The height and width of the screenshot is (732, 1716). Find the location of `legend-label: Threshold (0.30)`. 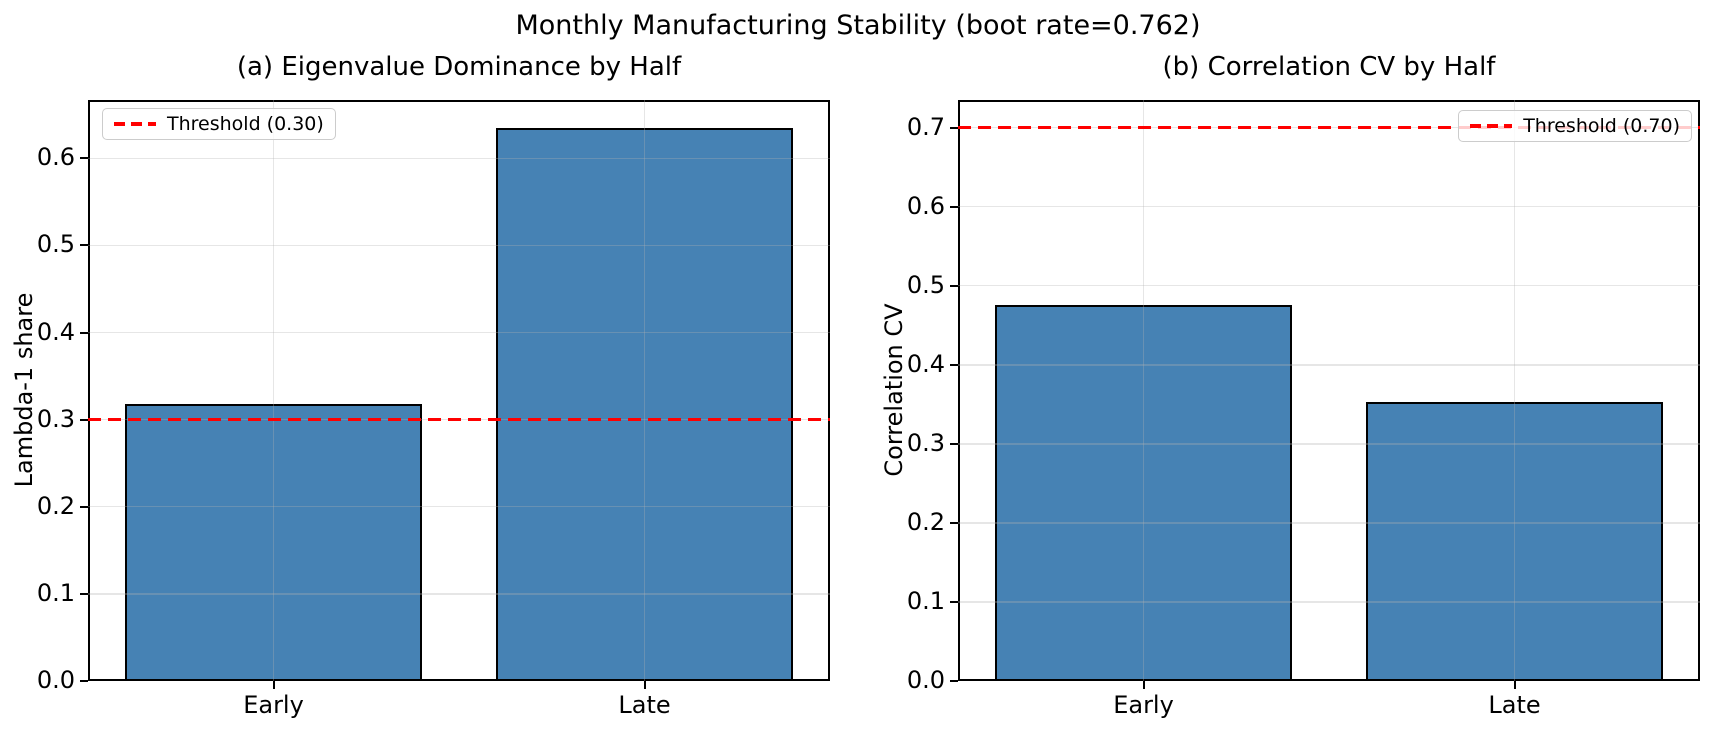

legend-label: Threshold (0.30) is located at coordinates (245, 124).